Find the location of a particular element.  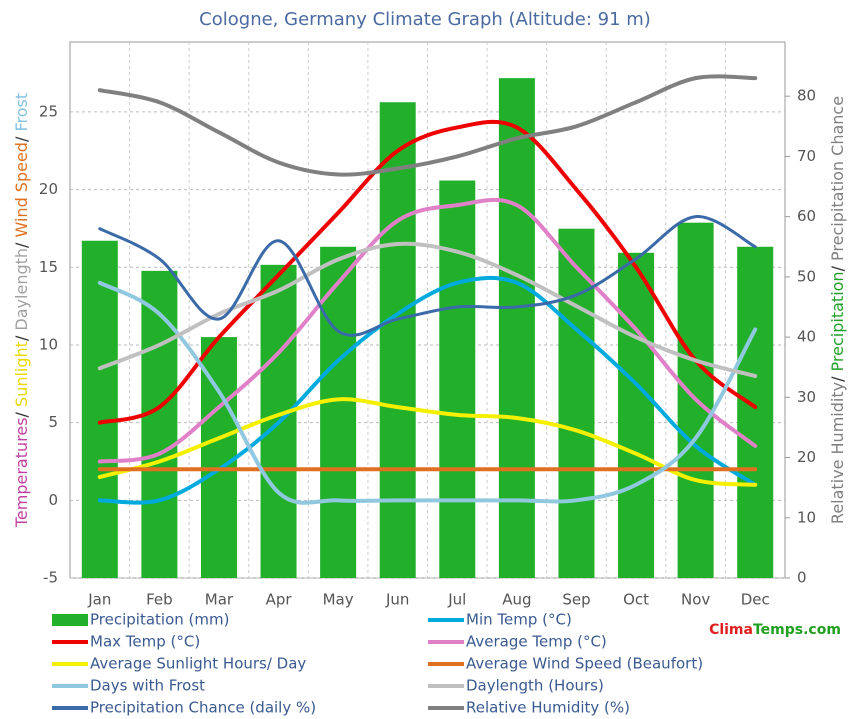

axis-label-part: Relative Humidity is located at coordinates (837, 453).